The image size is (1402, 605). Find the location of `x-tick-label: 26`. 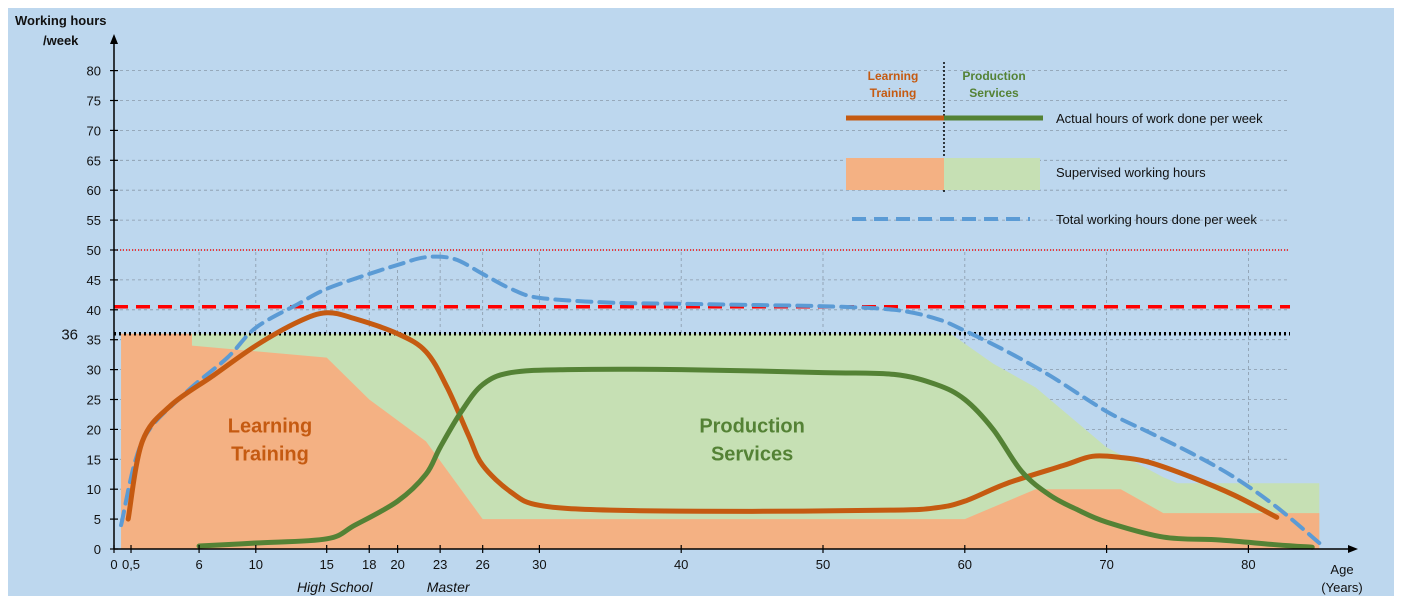

x-tick-label: 26 is located at coordinates (482, 564).